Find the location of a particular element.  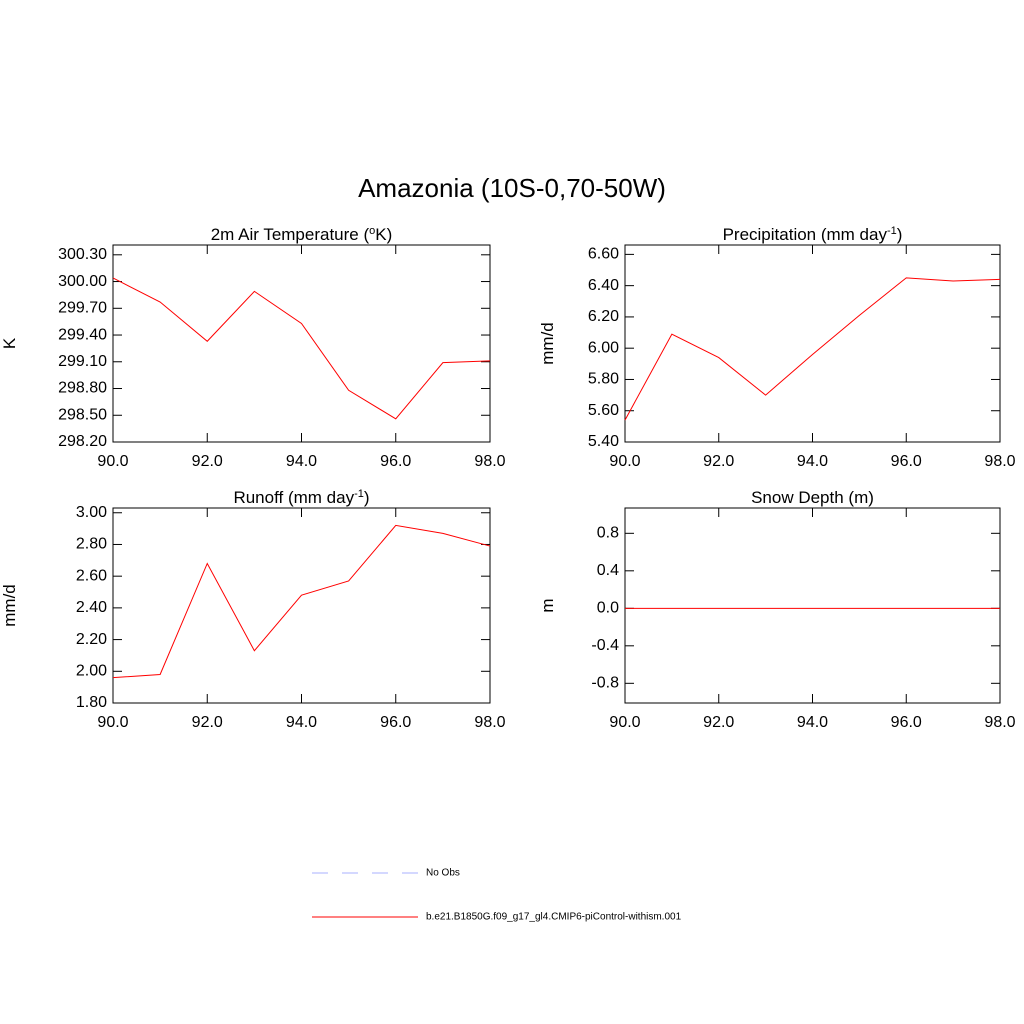

title-part: Snow Depth (m) is located at coordinates (812, 497).